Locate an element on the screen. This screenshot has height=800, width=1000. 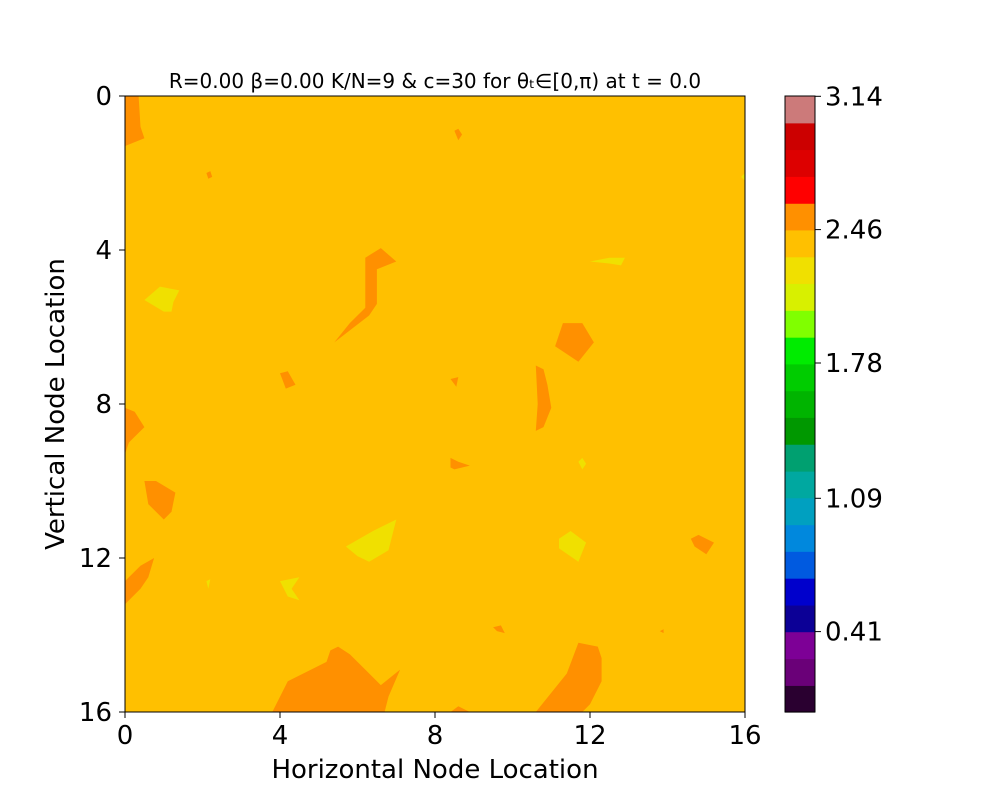
y-axis-label: Vertical Node Location is located at coordinates (56, 404).